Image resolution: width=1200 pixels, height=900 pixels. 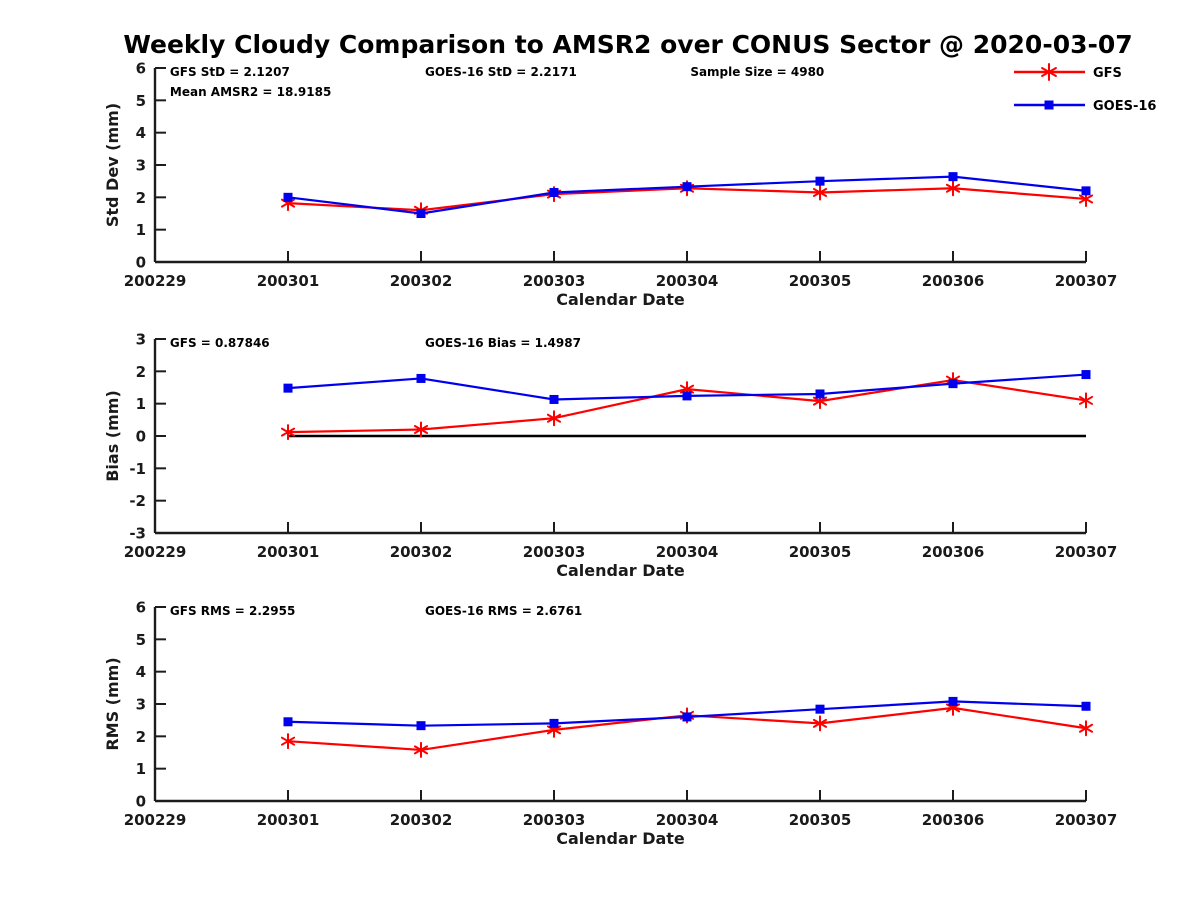 What do you see at coordinates (141, 672) in the screenshot?
I see `rms-y-tick-label: 4` at bounding box center [141, 672].